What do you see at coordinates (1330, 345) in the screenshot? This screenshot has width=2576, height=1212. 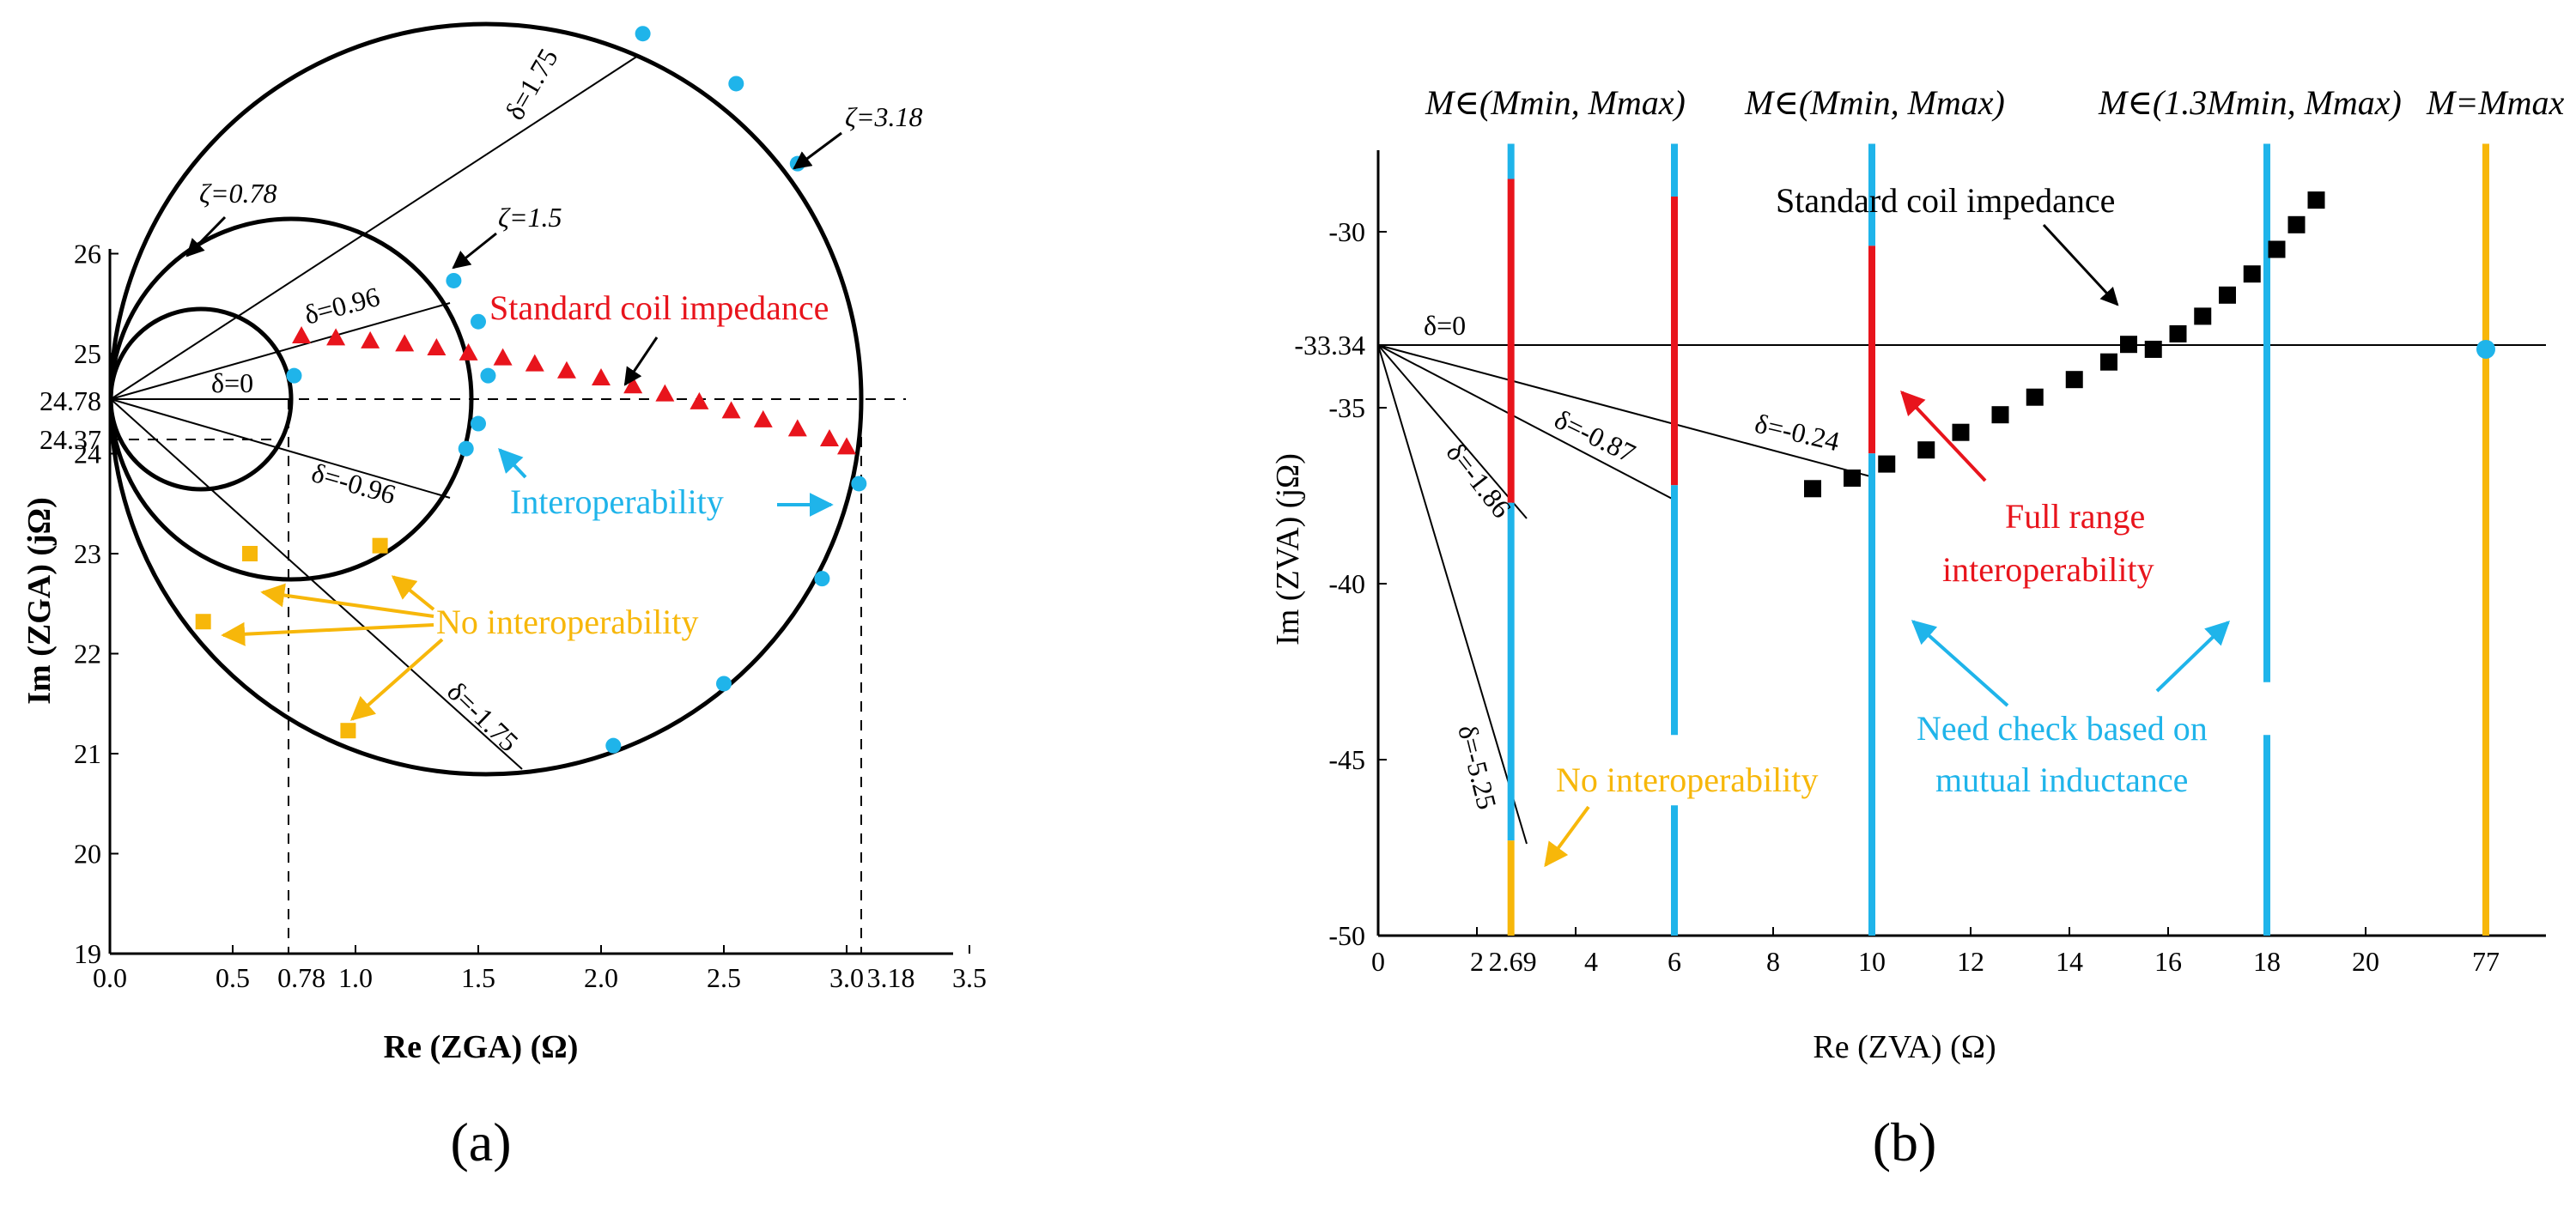 I see `y-tick-label-extra: -33.34` at bounding box center [1330, 345].